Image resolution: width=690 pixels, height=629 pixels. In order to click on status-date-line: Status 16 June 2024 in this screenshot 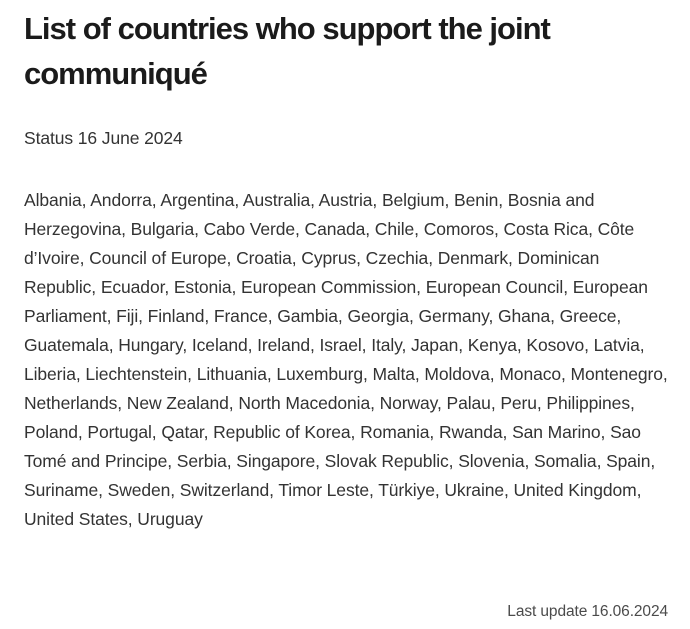, I will do `click(103, 138)`.